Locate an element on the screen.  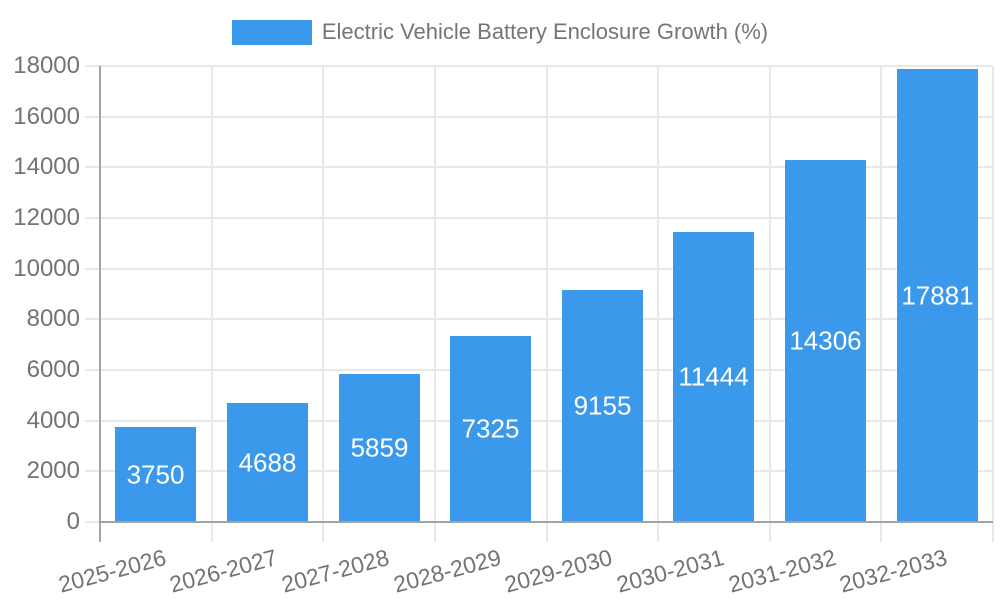
y-axis-tick-label: 16000 is located at coordinates (46, 116).